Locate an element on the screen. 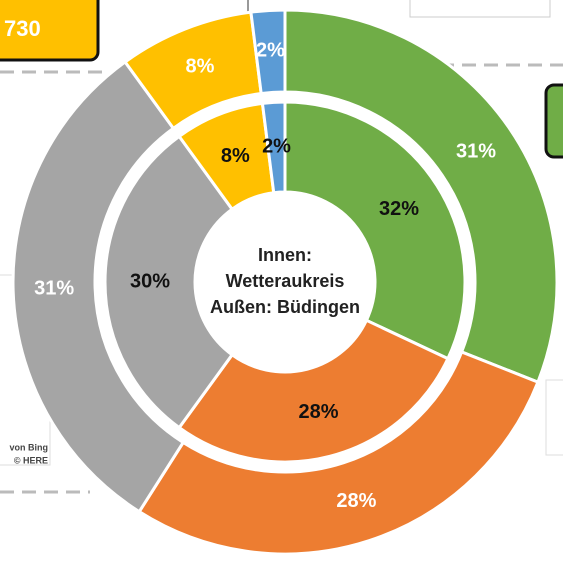 The height and width of the screenshot is (563, 563). data-label: 32% is located at coordinates (399, 209).